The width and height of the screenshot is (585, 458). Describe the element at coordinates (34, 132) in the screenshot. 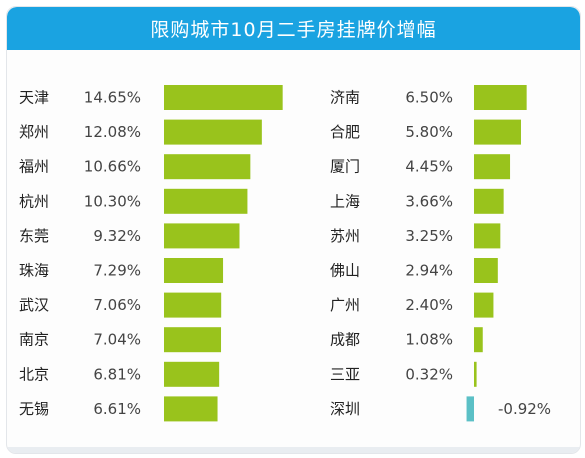

I see `category-label: 郑州` at that location.